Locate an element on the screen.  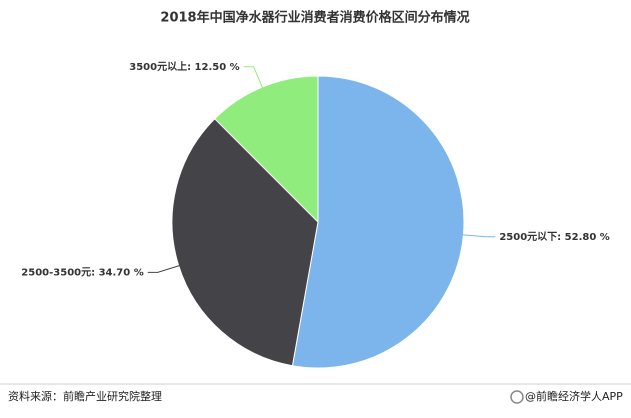
data-label: 2500元以下: 52.80 % is located at coordinates (554, 237).